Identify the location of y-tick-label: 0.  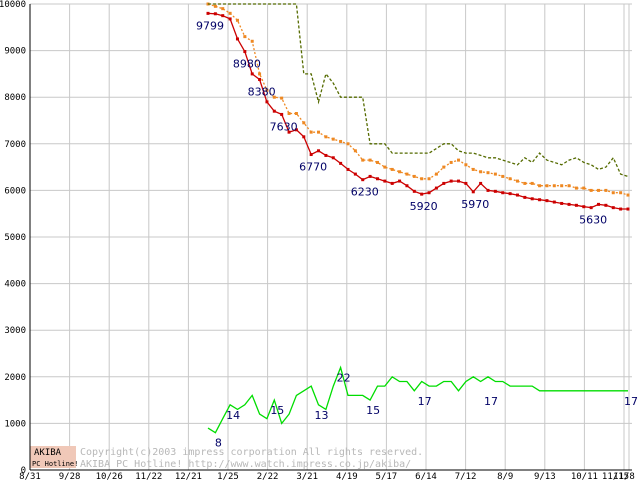
(23, 471).